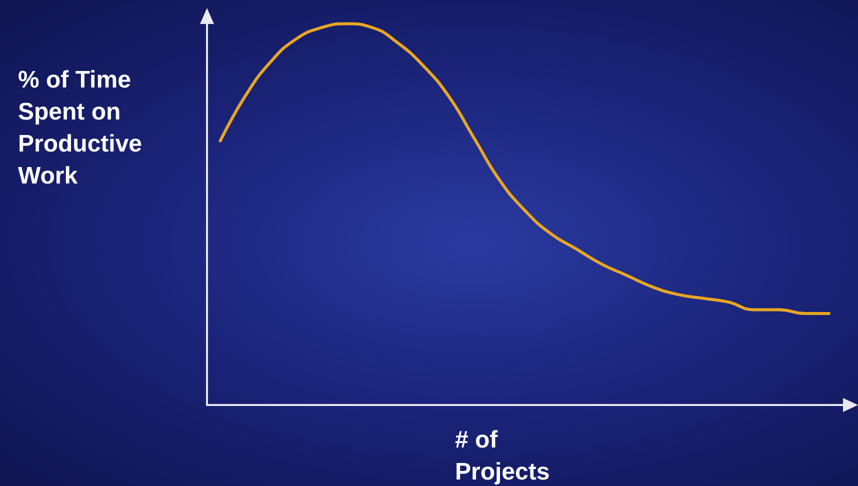 The image size is (858, 486). What do you see at coordinates (502, 456) in the screenshot?
I see `x-axis-title: # of Projects` at bounding box center [502, 456].